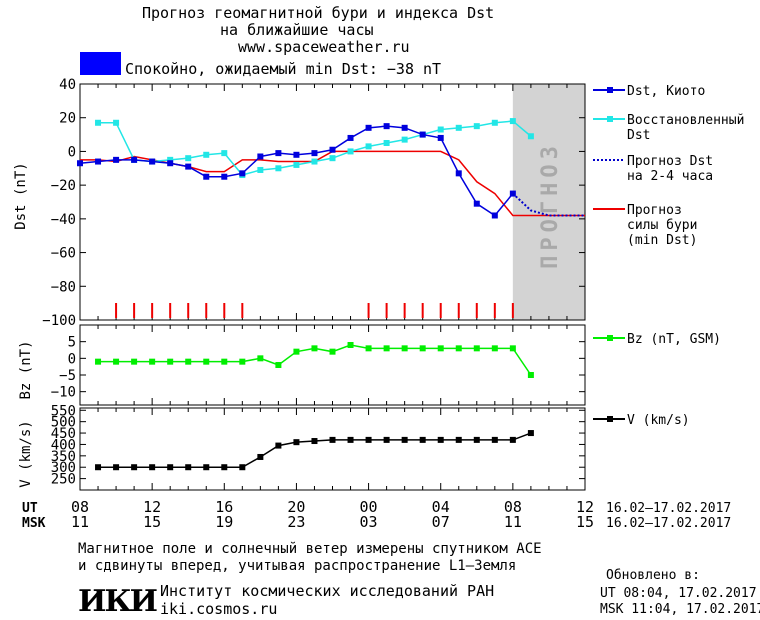  What do you see at coordinates (296, 171) in the screenshot?
I see `dst-kyoto-line` at bounding box center [296, 171].